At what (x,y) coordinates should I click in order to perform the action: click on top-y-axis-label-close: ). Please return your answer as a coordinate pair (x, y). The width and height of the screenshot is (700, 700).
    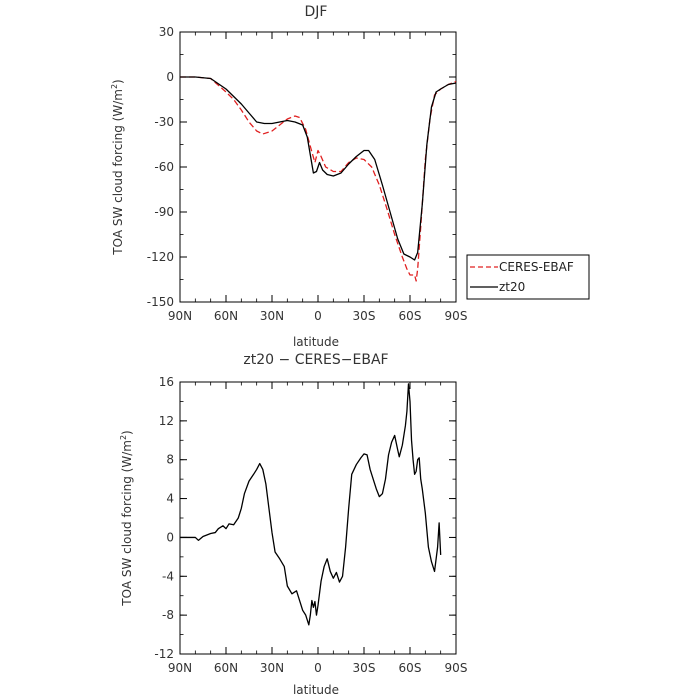
    Looking at the image, I should click on (118, 81).